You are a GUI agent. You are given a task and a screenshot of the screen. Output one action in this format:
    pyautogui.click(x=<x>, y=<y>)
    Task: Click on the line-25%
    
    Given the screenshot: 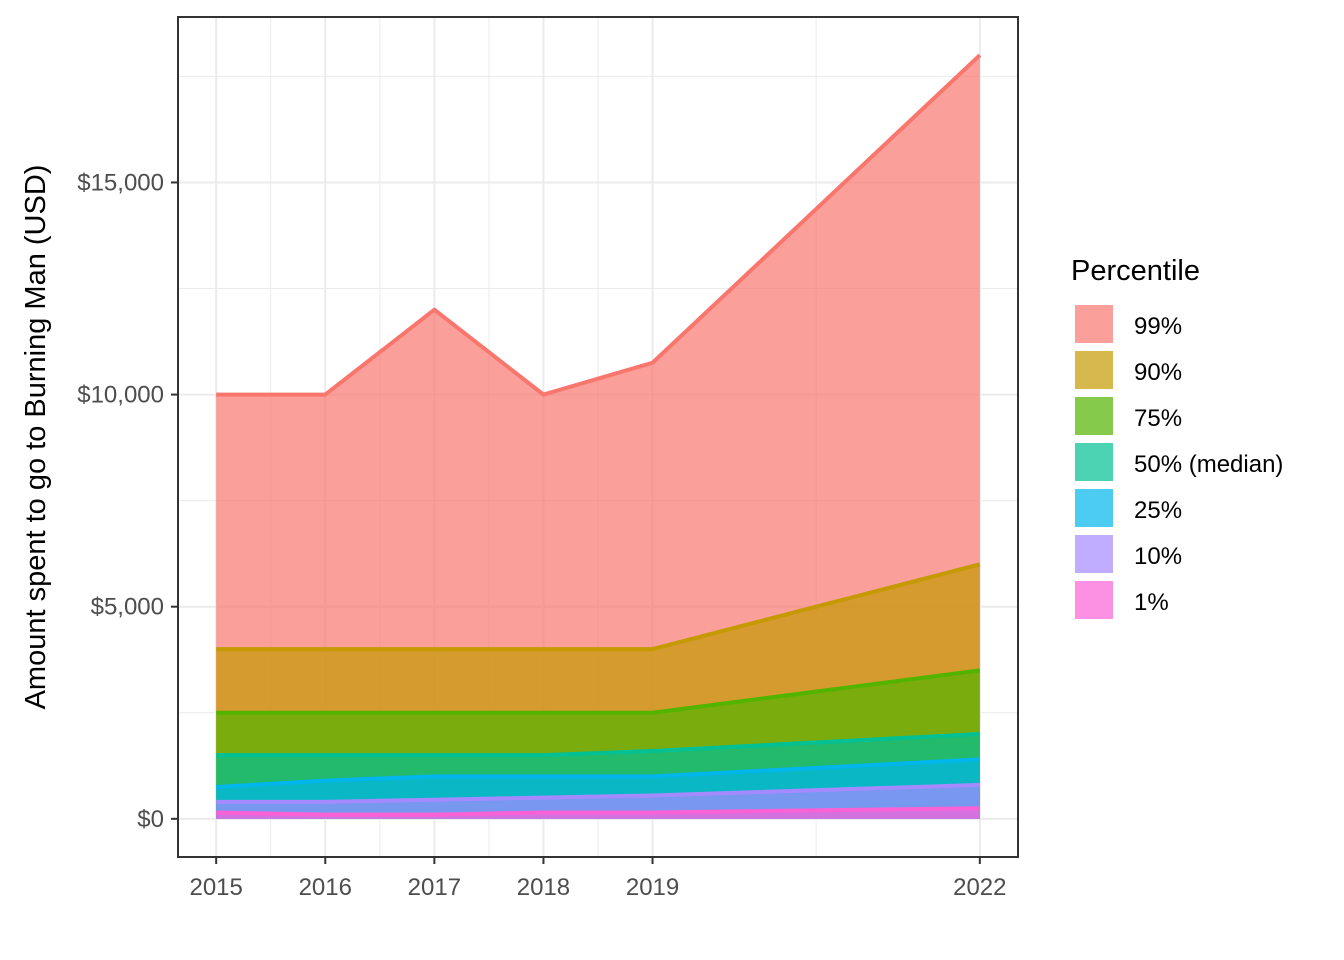 What is the action you would take?
    pyautogui.click(x=598, y=773)
    